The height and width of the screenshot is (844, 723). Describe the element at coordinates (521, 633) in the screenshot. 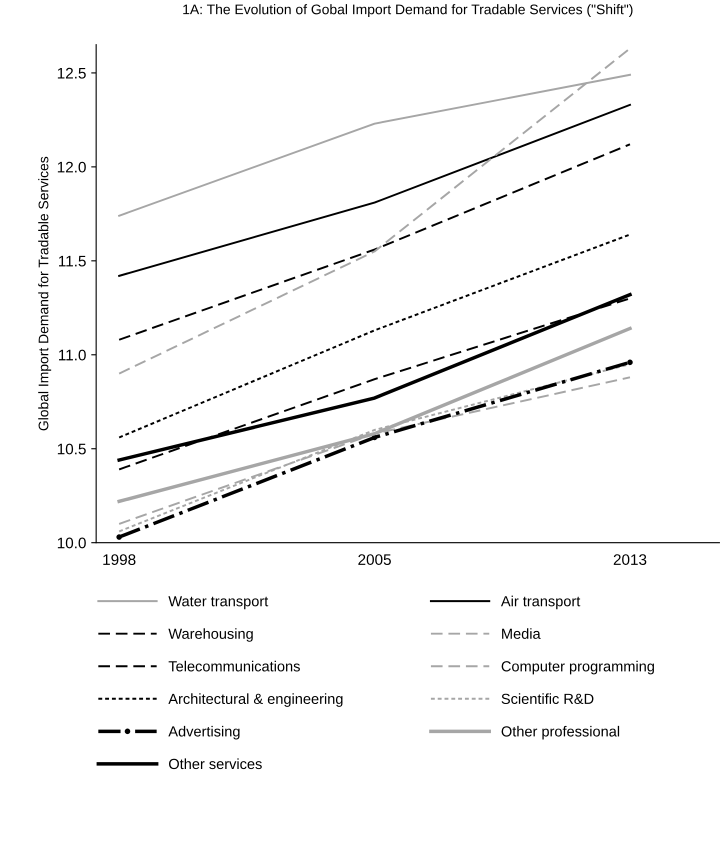

I see `legend-label: Media` at that location.